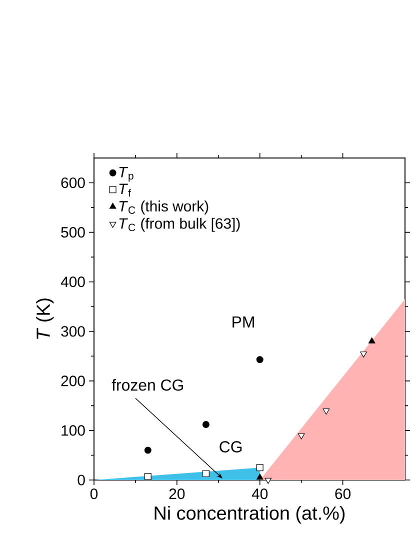  Describe the element at coordinates (179, 225) in the screenshot. I see `legend-label: T$_{C}$ (from bulk [63])` at that location.